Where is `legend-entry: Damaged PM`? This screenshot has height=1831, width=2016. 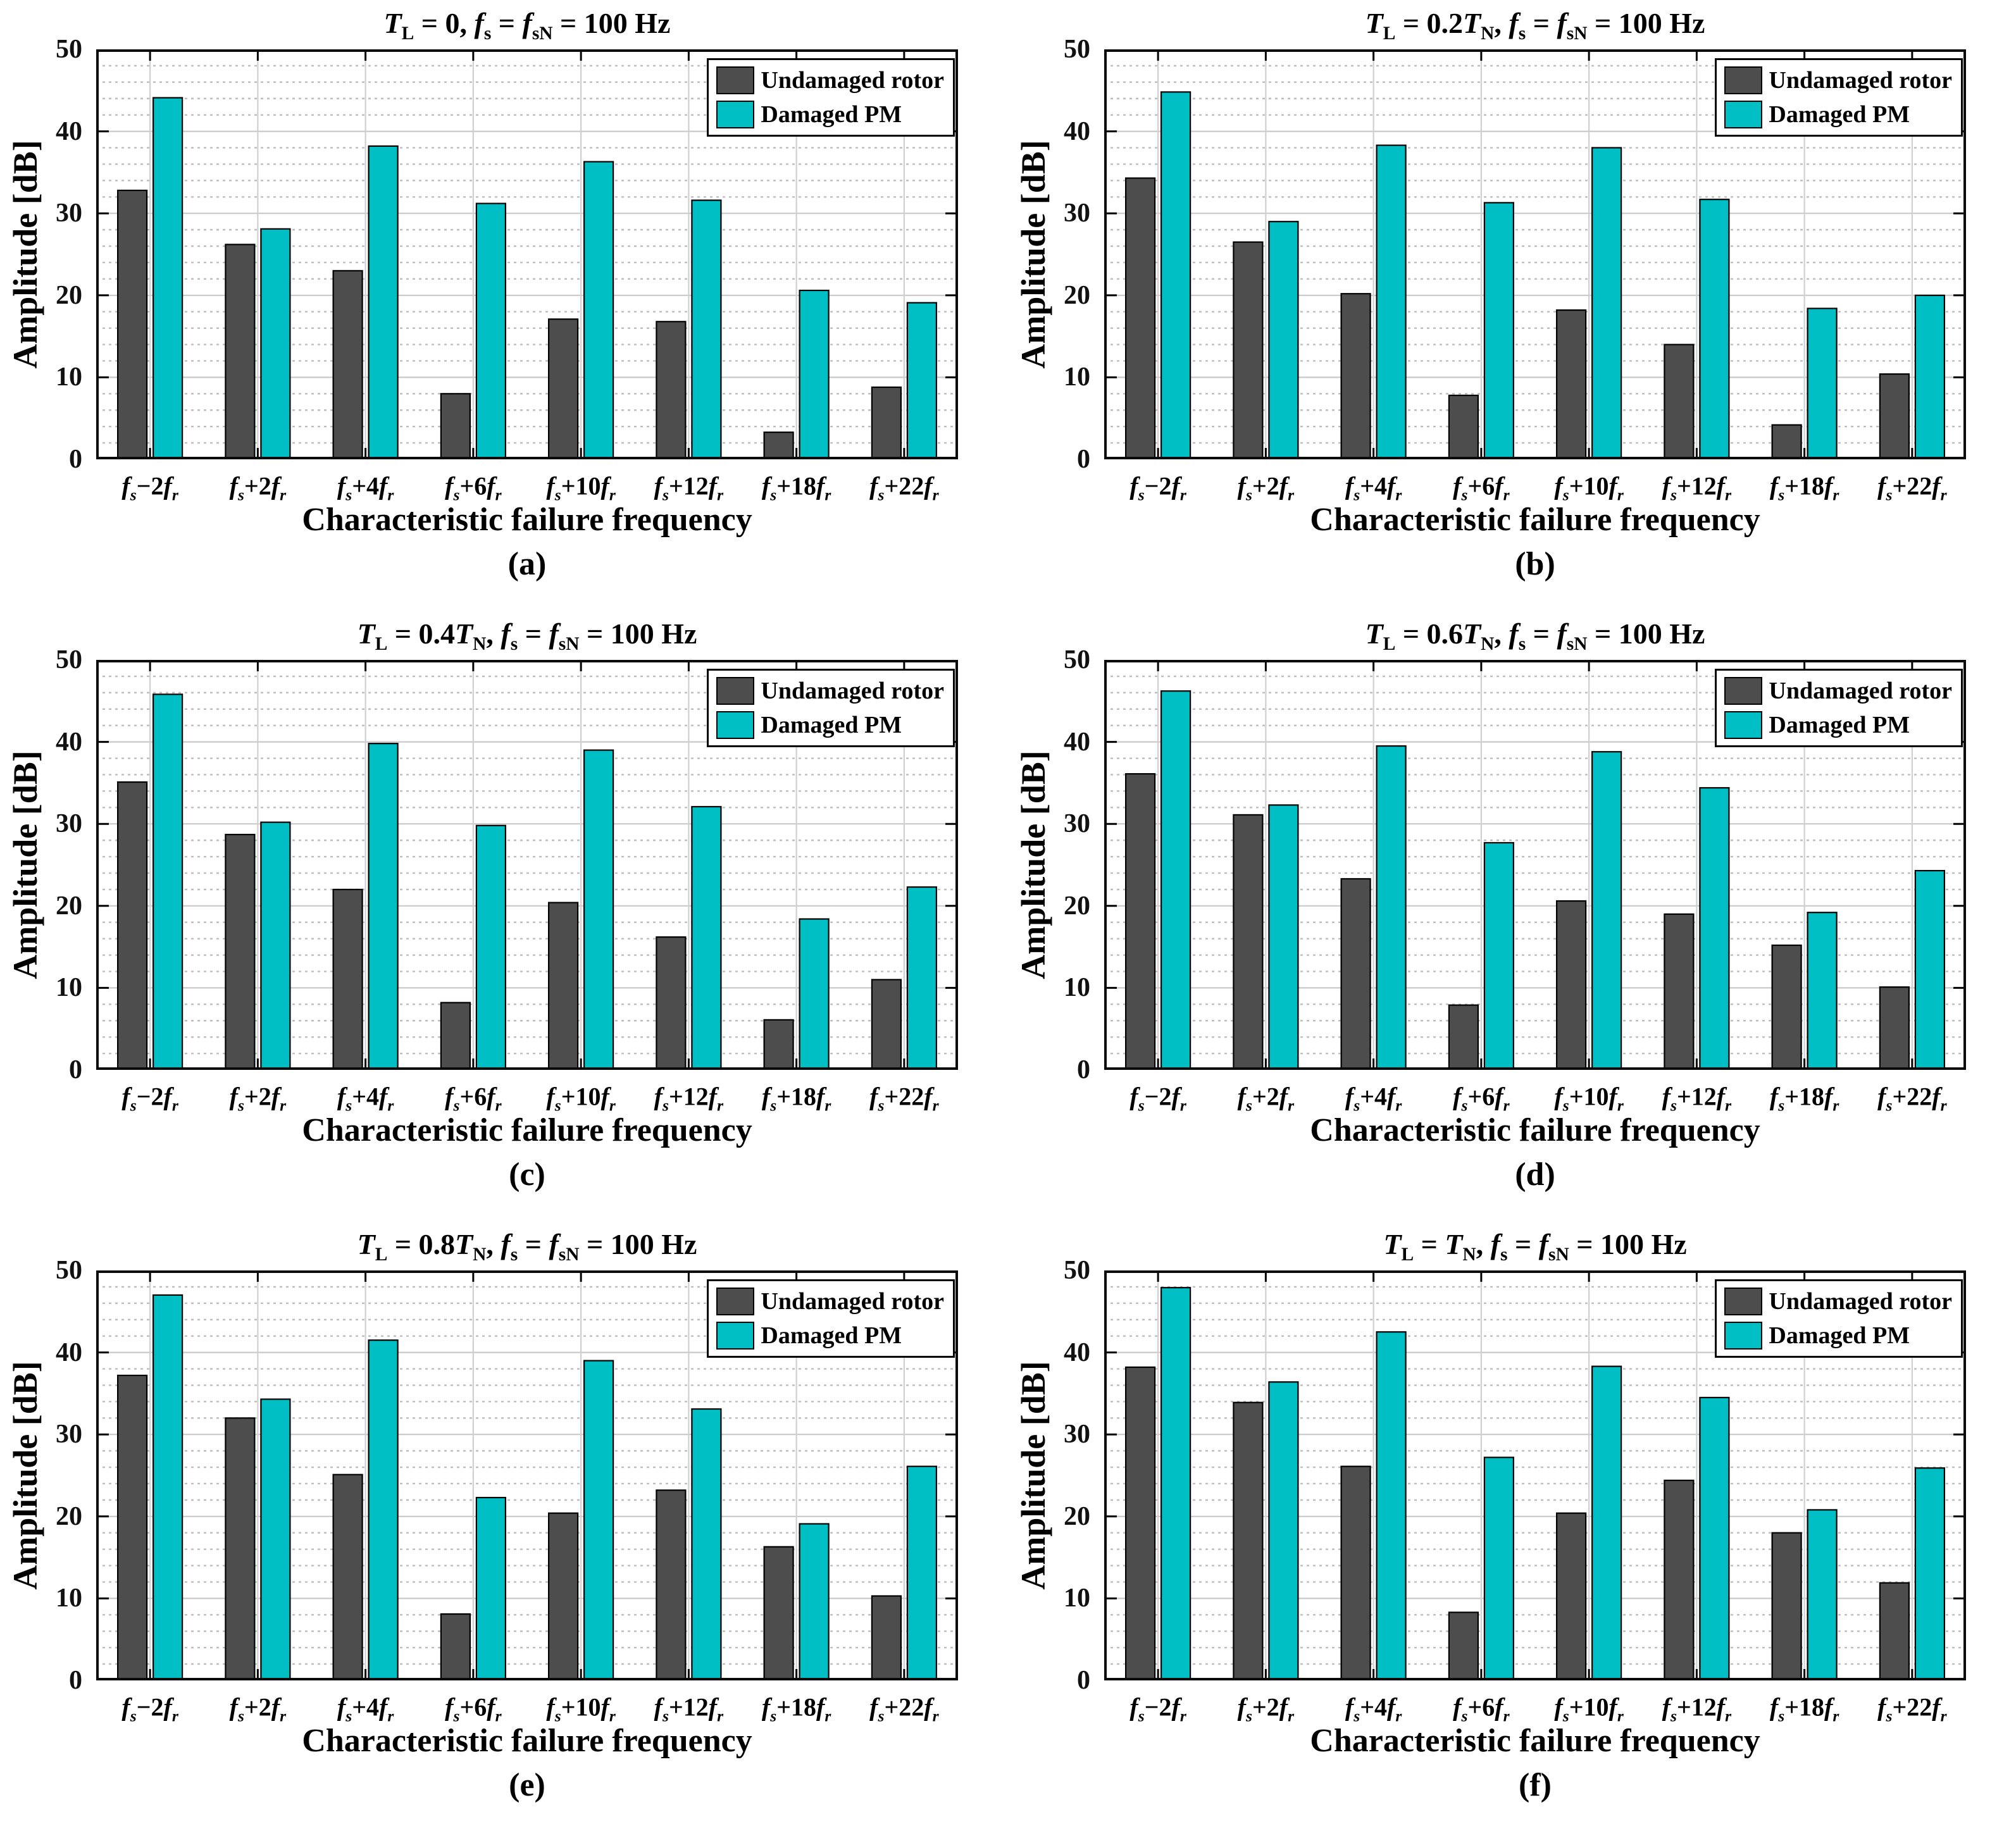 legend-entry: Damaged PM is located at coordinates (1838, 725).